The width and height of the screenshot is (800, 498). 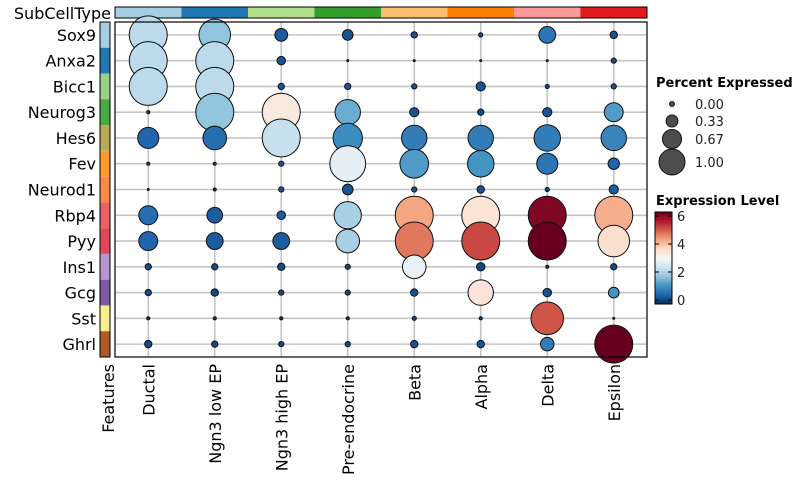 What do you see at coordinates (709, 122) in the screenshot?
I see `size-legend-label: 0.33` at bounding box center [709, 122].